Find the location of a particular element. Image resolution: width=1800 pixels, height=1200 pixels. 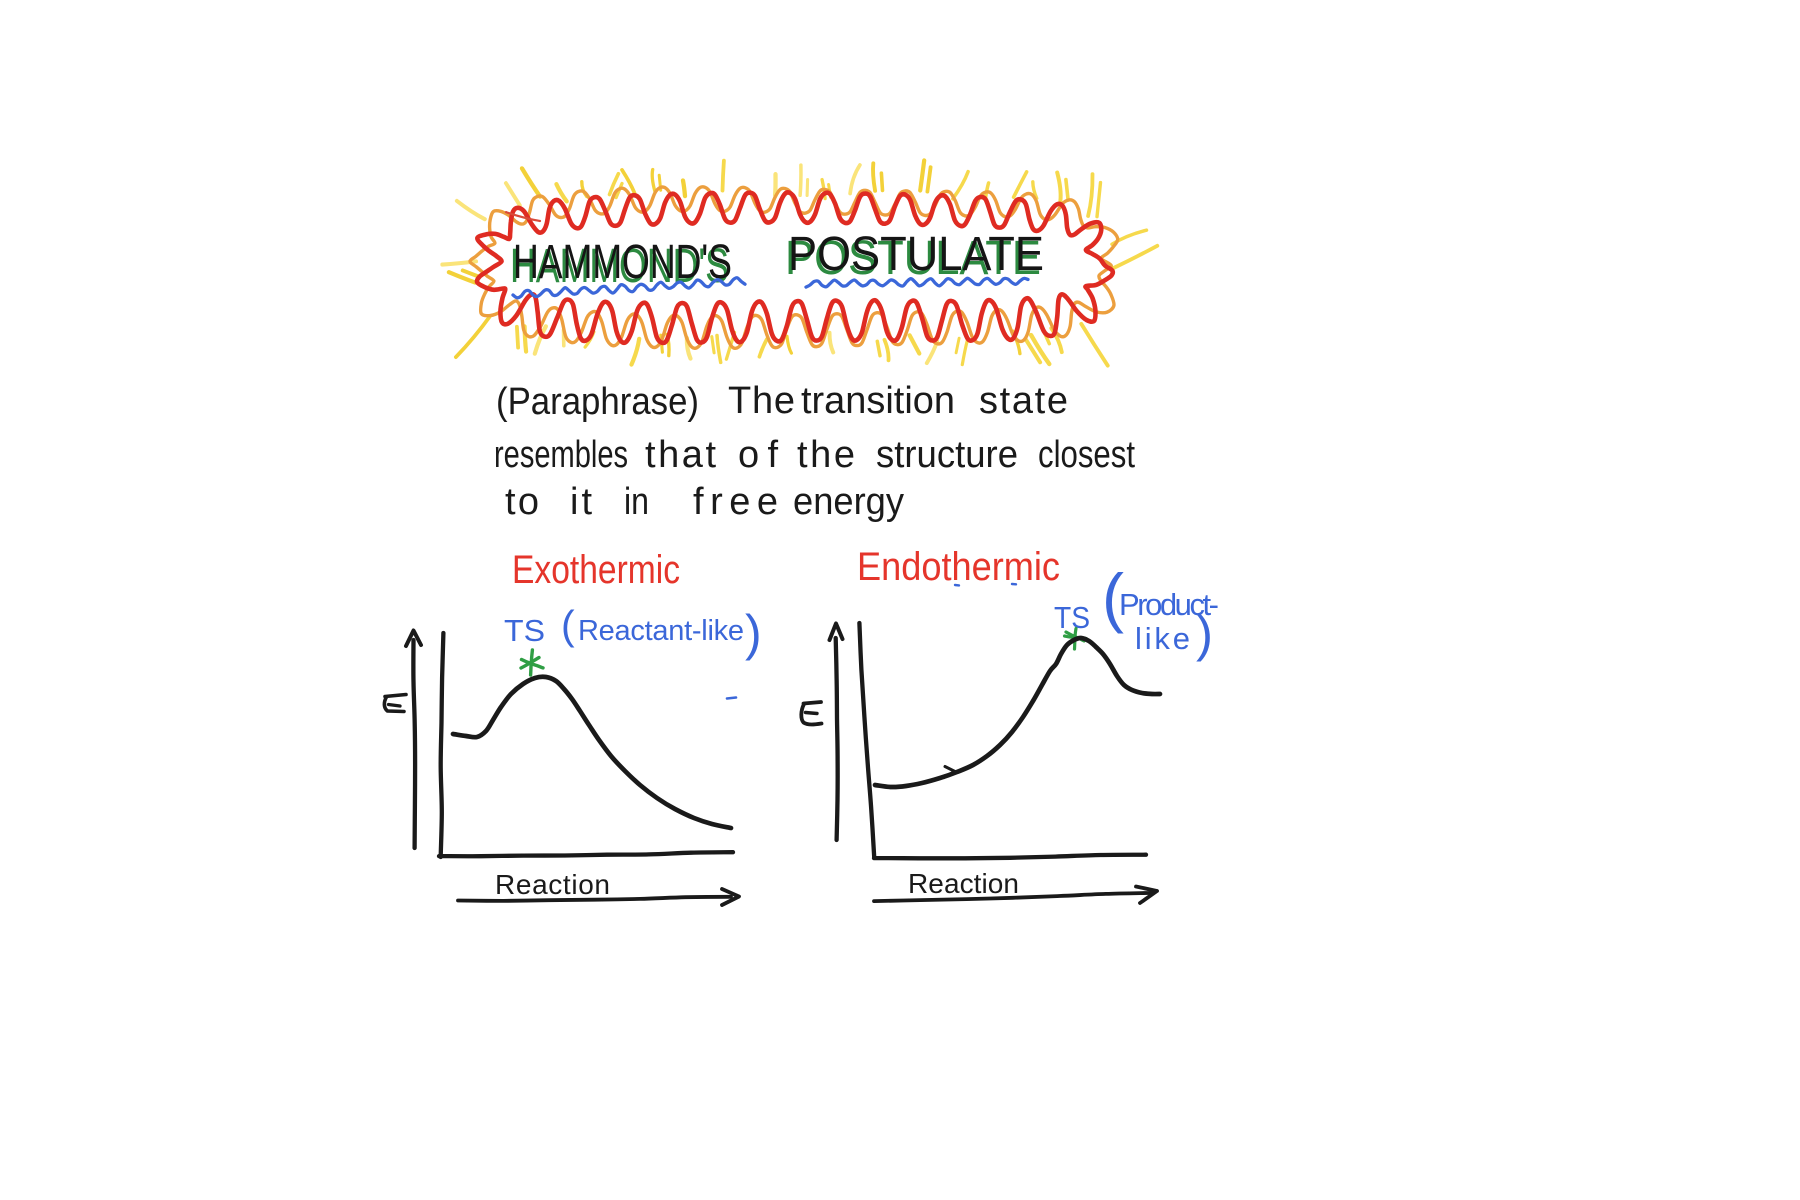

svg-text: (Paraphrase) is located at coordinates (597, 402).